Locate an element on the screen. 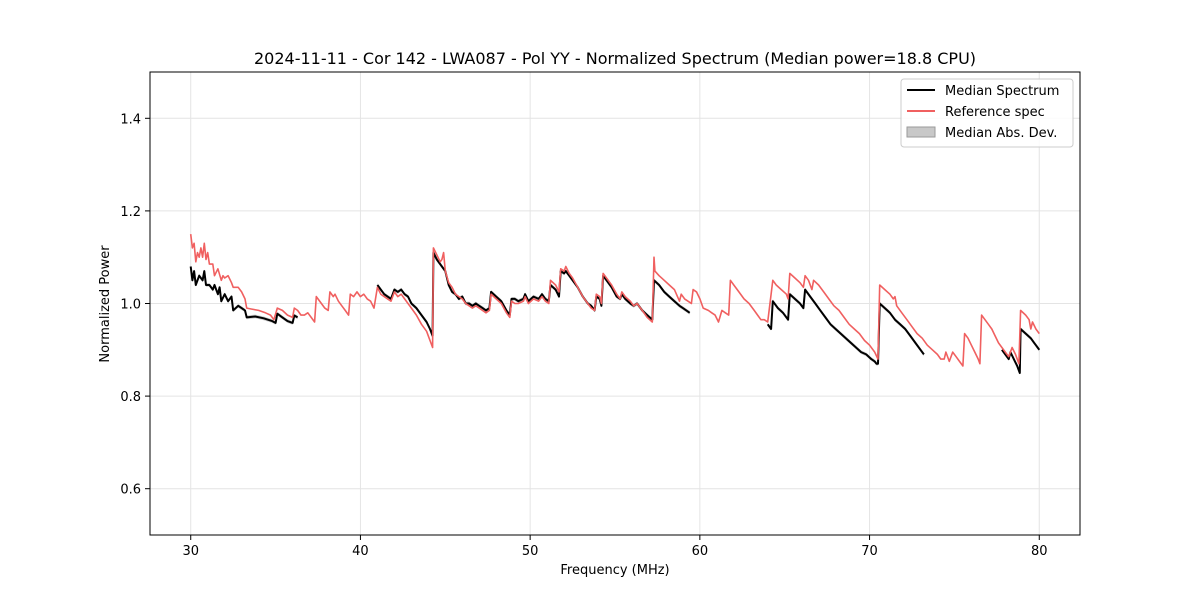 The height and width of the screenshot is (600, 1200). y-axis-ticks: 0.6 0.8 1.0 1.2 1.4 is located at coordinates (135, 305).